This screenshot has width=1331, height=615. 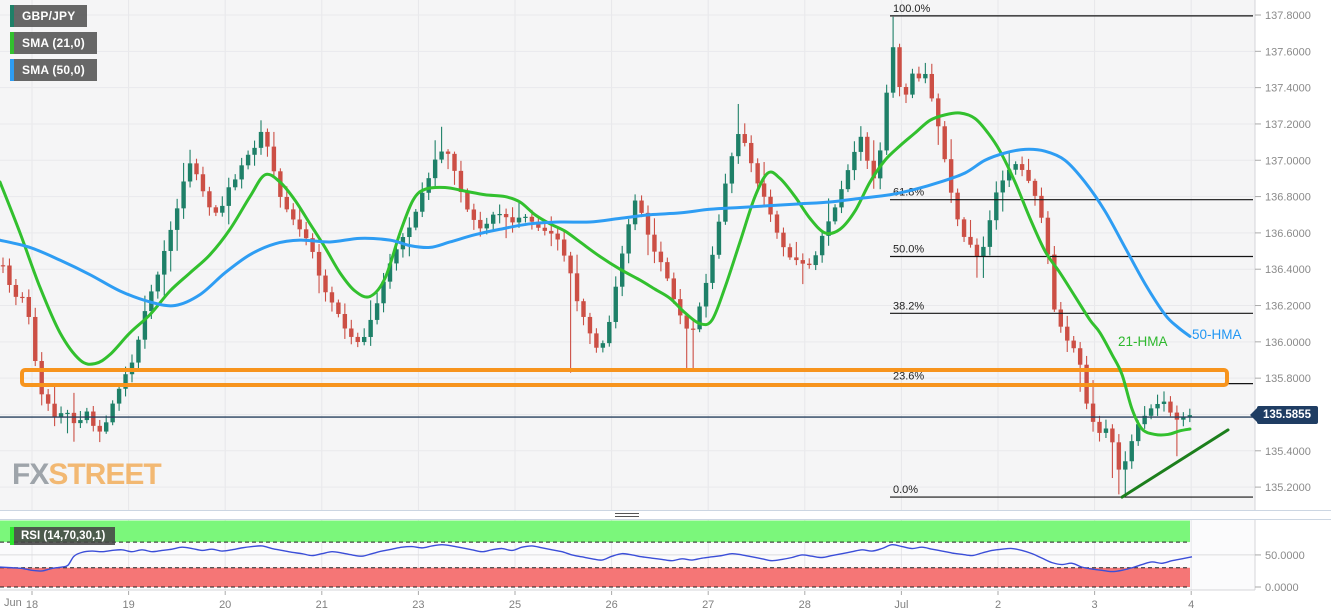 I want to click on label-50-hma: 50-HMA, so click(x=1217, y=334).